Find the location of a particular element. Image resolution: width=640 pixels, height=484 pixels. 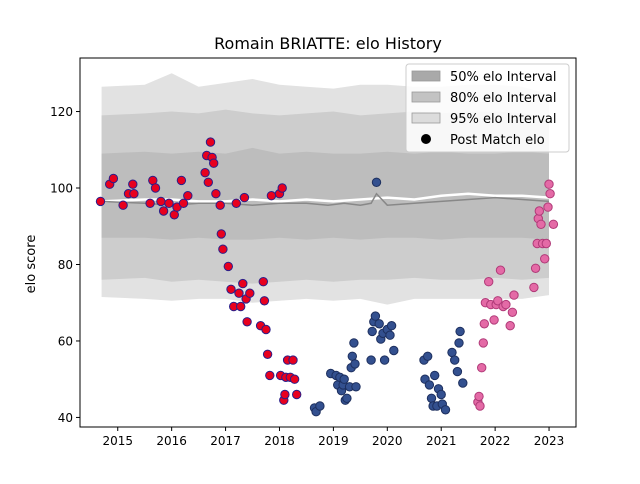

x-axis-ticks: 2015 2016 2017 2018 2019 2020 2021 2022 2023 is located at coordinates (333, 437).